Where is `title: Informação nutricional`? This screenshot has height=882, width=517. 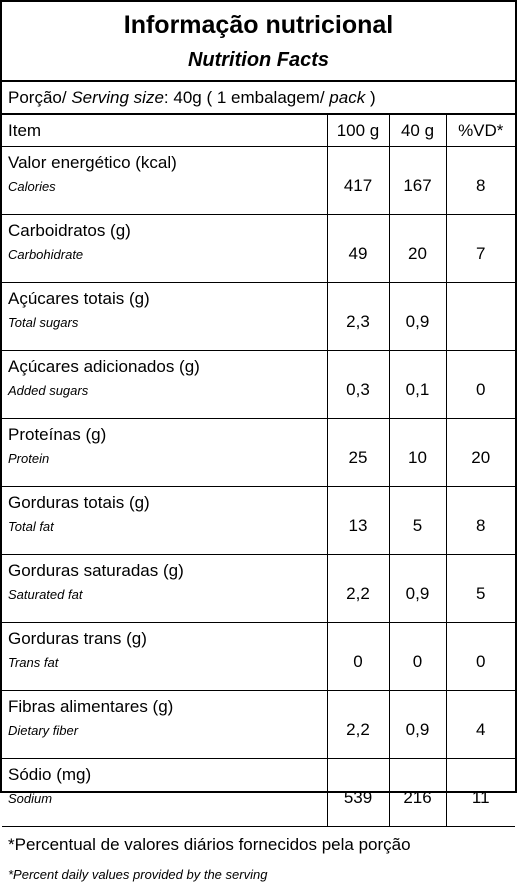 title: Informação nutricional is located at coordinates (258, 25).